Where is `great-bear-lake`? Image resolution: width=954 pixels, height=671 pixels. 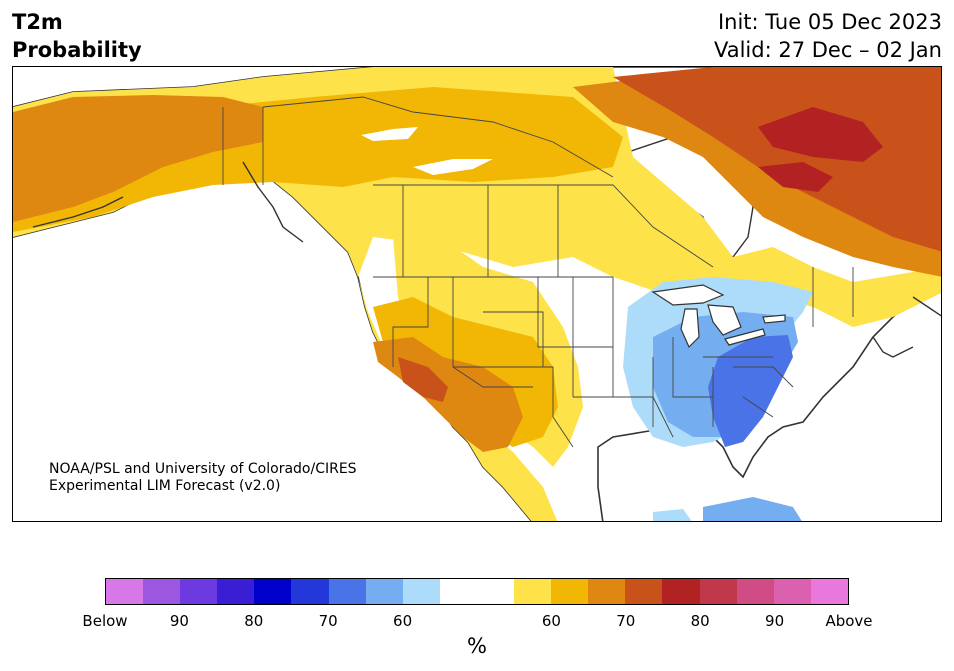 great-bear-lake is located at coordinates (453, 167).